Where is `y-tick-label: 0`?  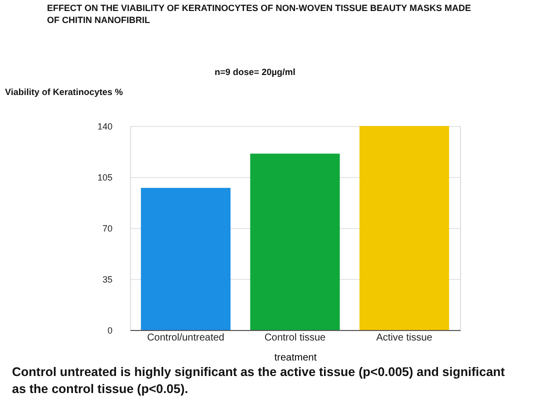 y-tick-label: 0 is located at coordinates (109, 331).